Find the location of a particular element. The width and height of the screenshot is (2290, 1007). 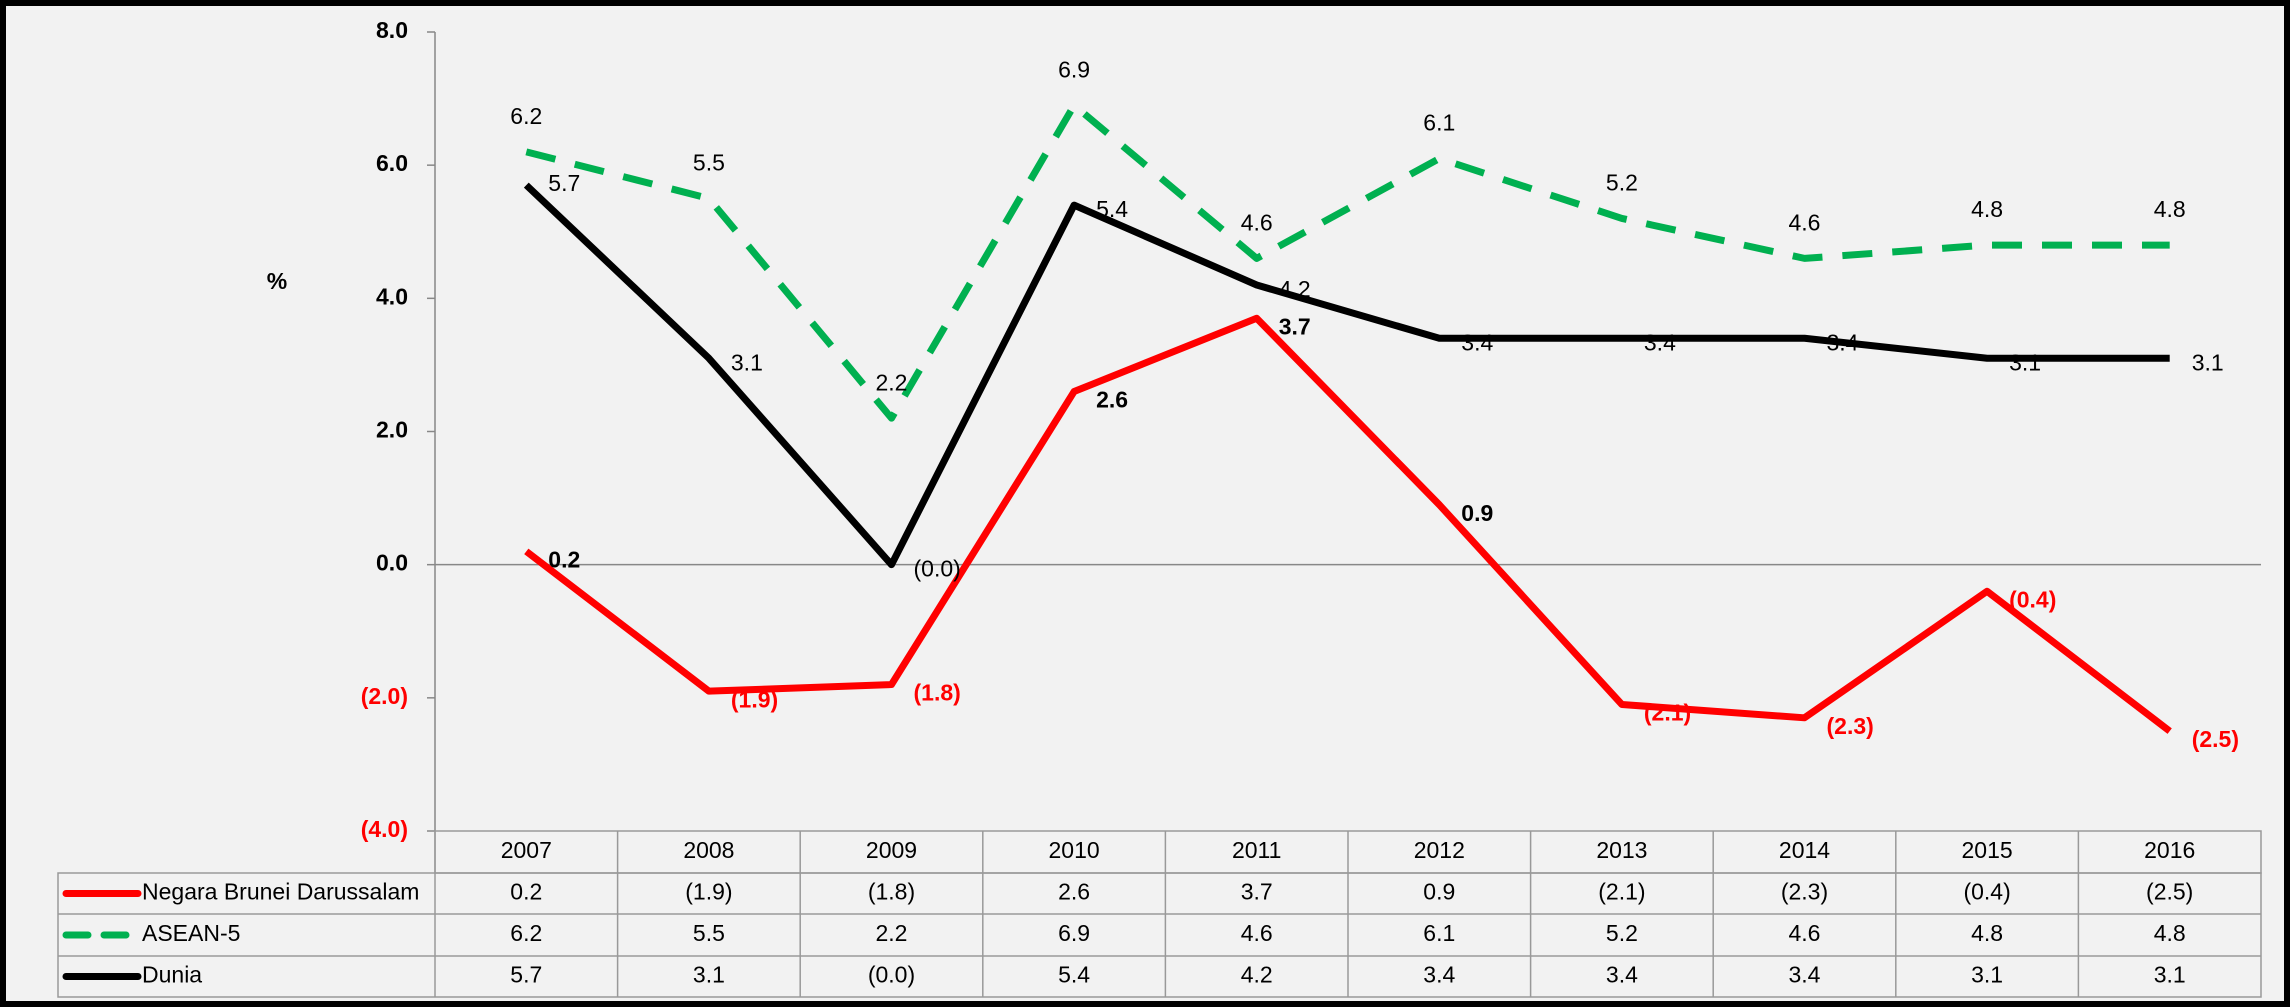

y-tick-label: 4.0 is located at coordinates (392, 296).